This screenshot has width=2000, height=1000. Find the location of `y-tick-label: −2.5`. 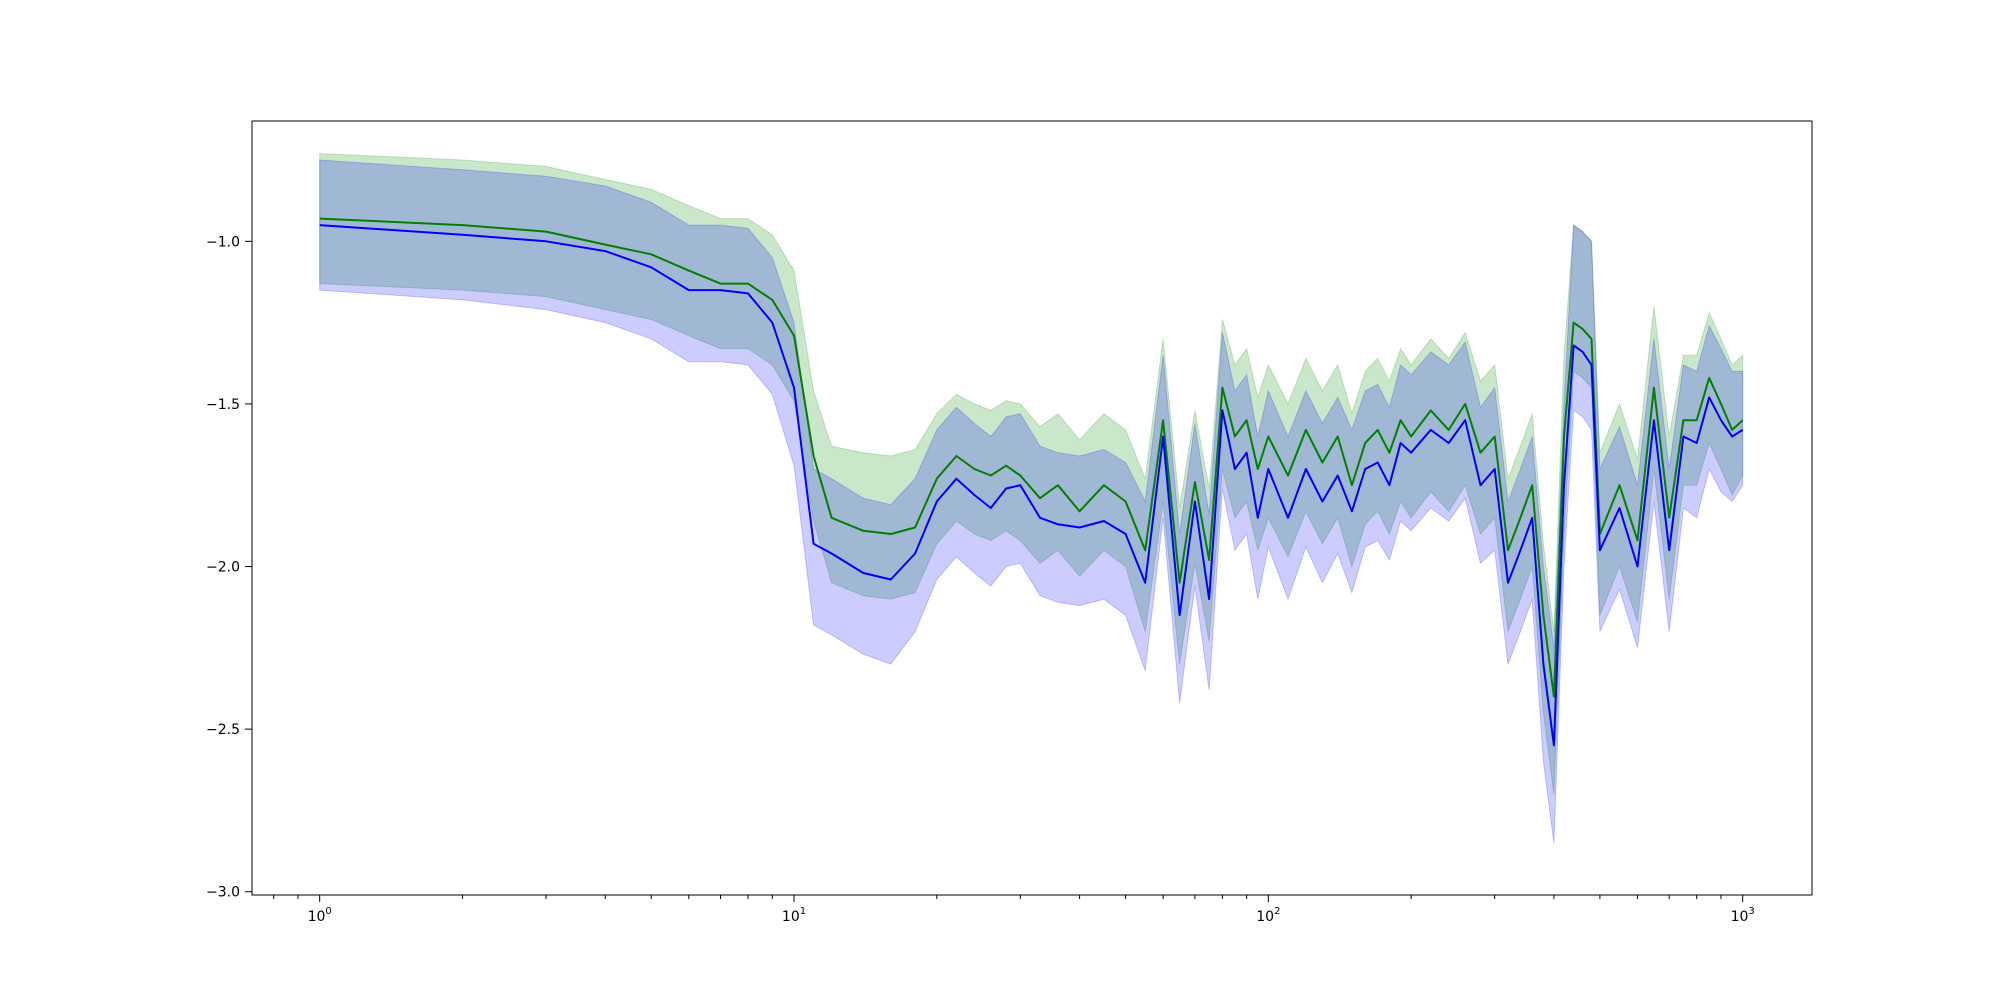

y-tick-label: −2.5 is located at coordinates (223, 730).